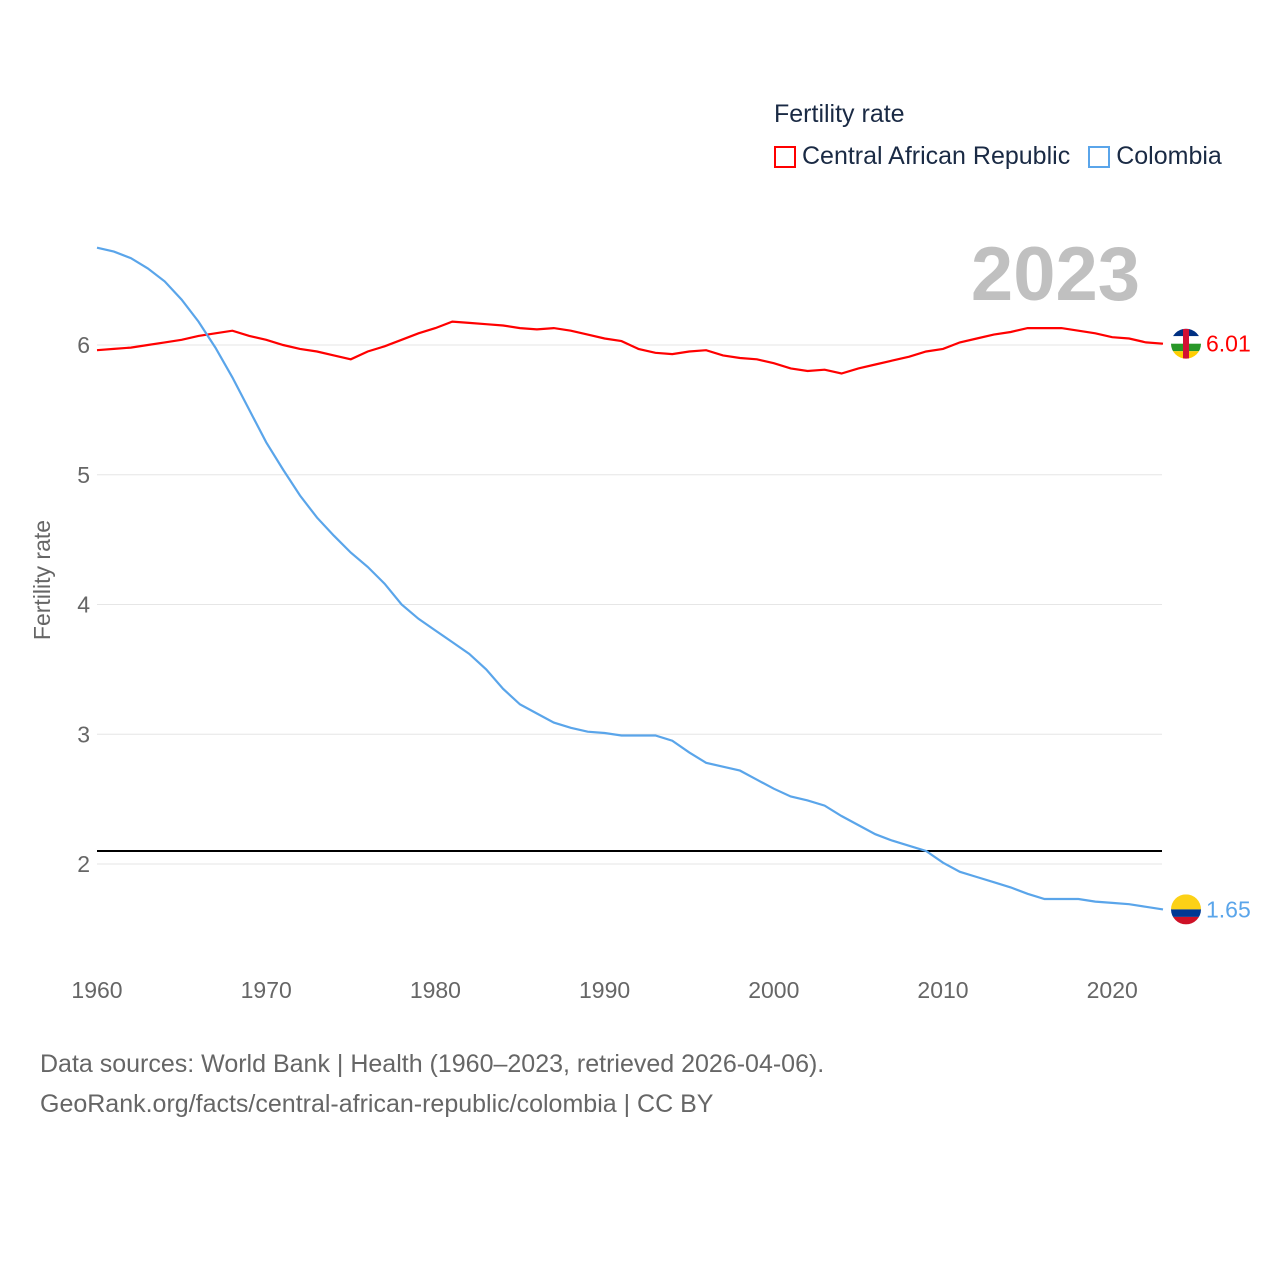 The width and height of the screenshot is (1280, 1280). I want to click on series-end-markers: 6.01 1.65, so click(1211, 626).